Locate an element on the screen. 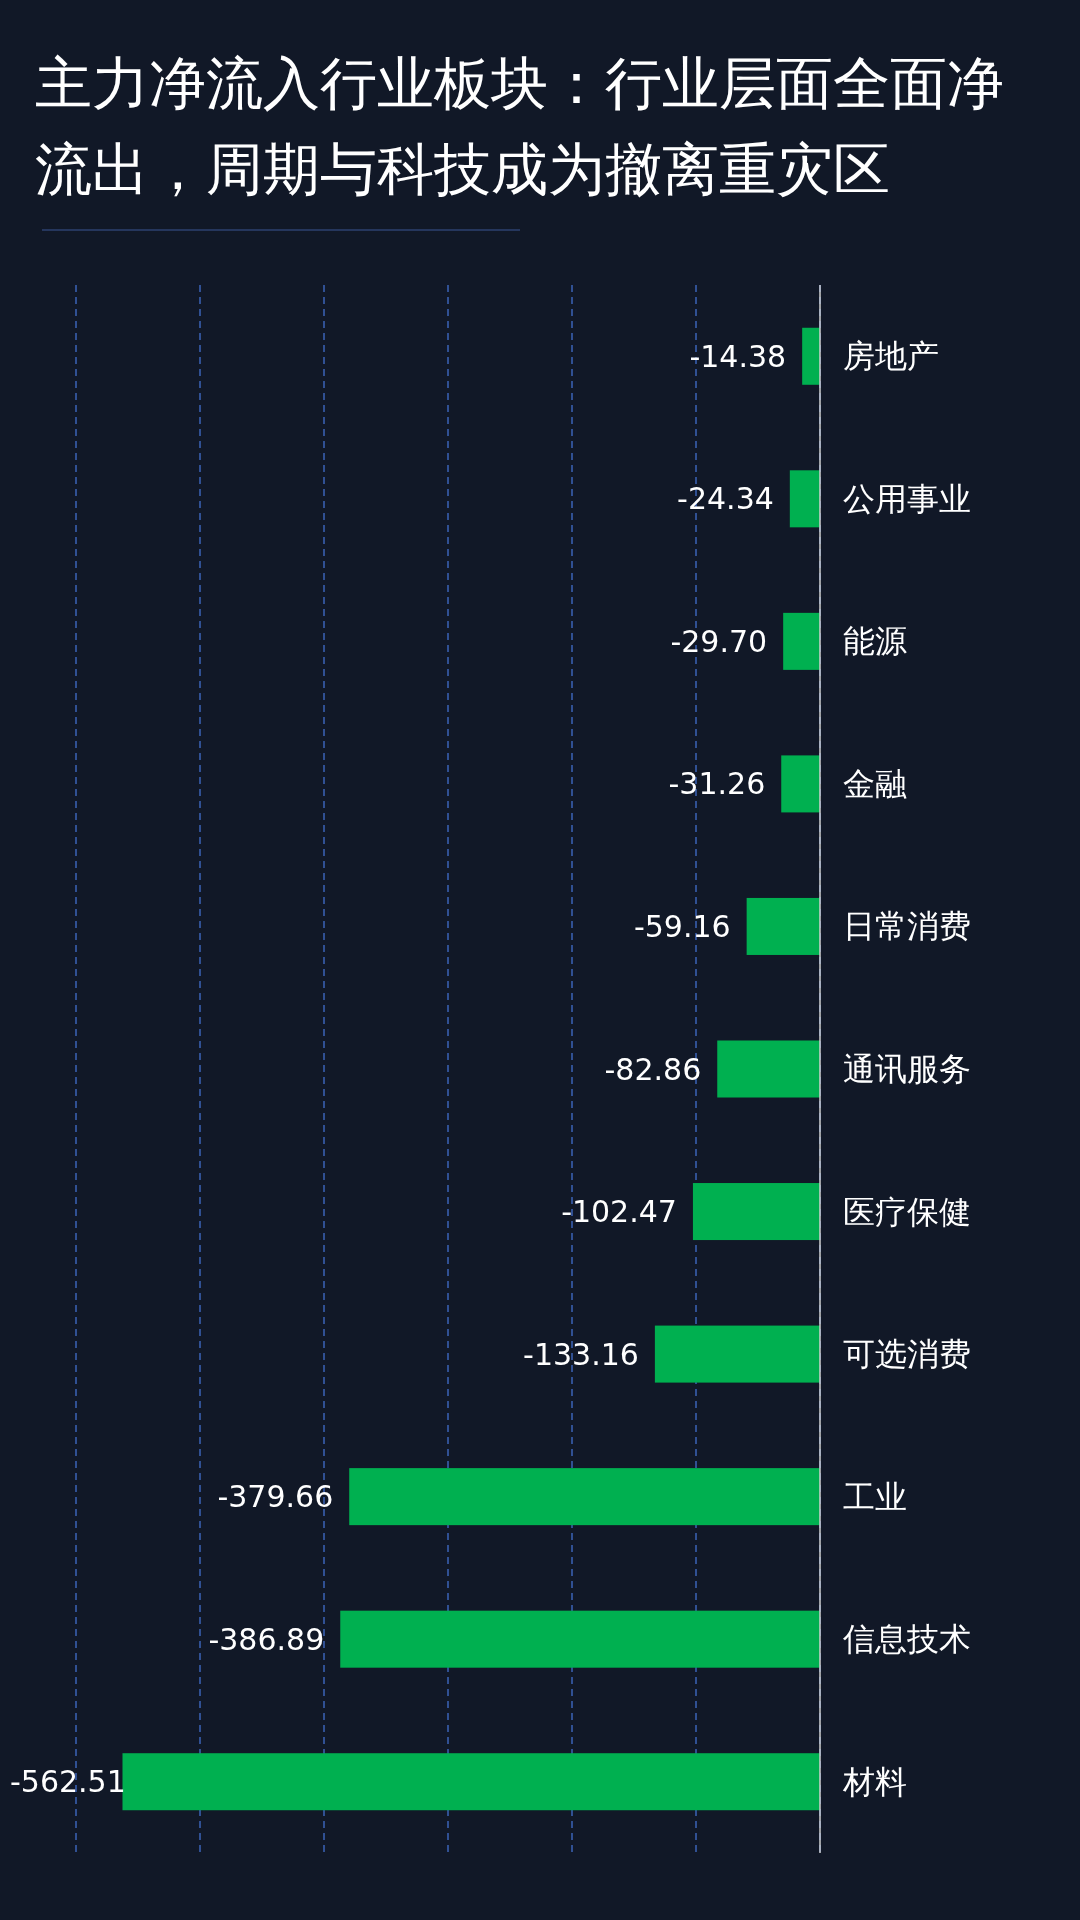 The image size is (1080, 1920). y-tick-label: 信息技术 is located at coordinates (907, 1639).